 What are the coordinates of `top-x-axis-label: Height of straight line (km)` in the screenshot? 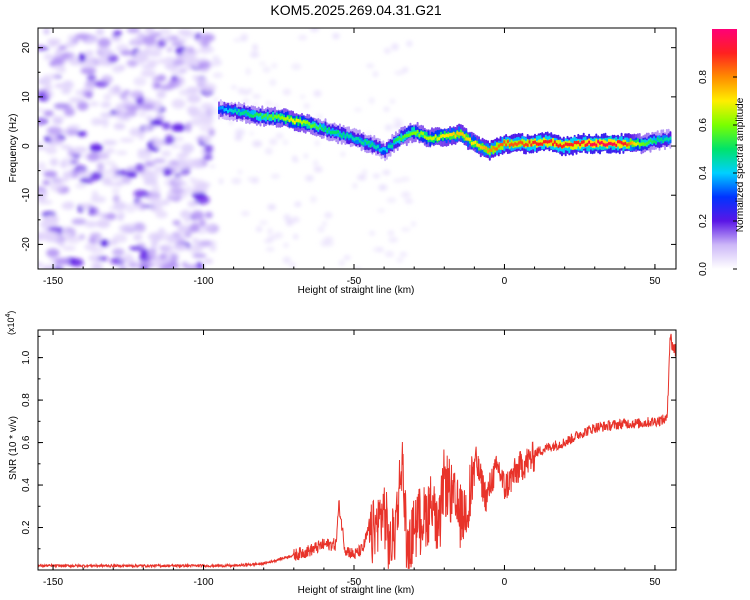 It's located at (356, 290).